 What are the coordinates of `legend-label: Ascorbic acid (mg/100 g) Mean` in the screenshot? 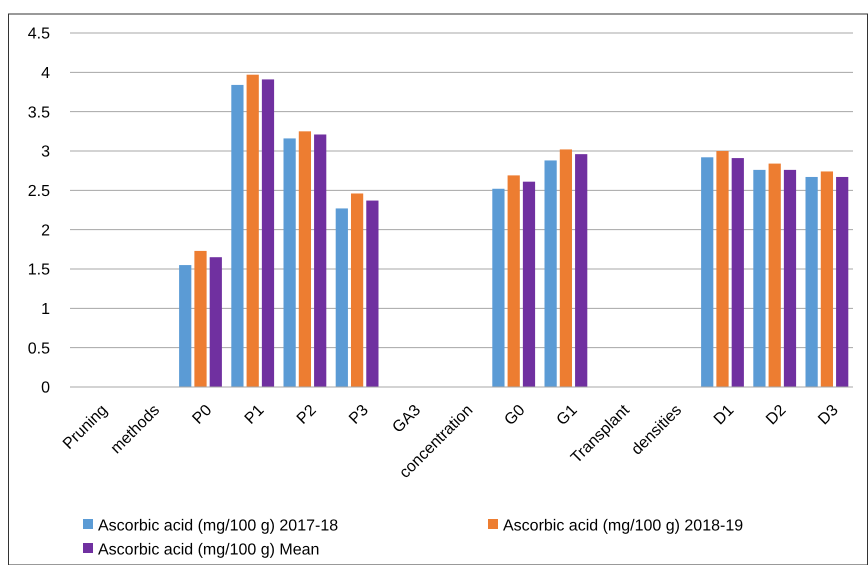 It's located at (209, 550).